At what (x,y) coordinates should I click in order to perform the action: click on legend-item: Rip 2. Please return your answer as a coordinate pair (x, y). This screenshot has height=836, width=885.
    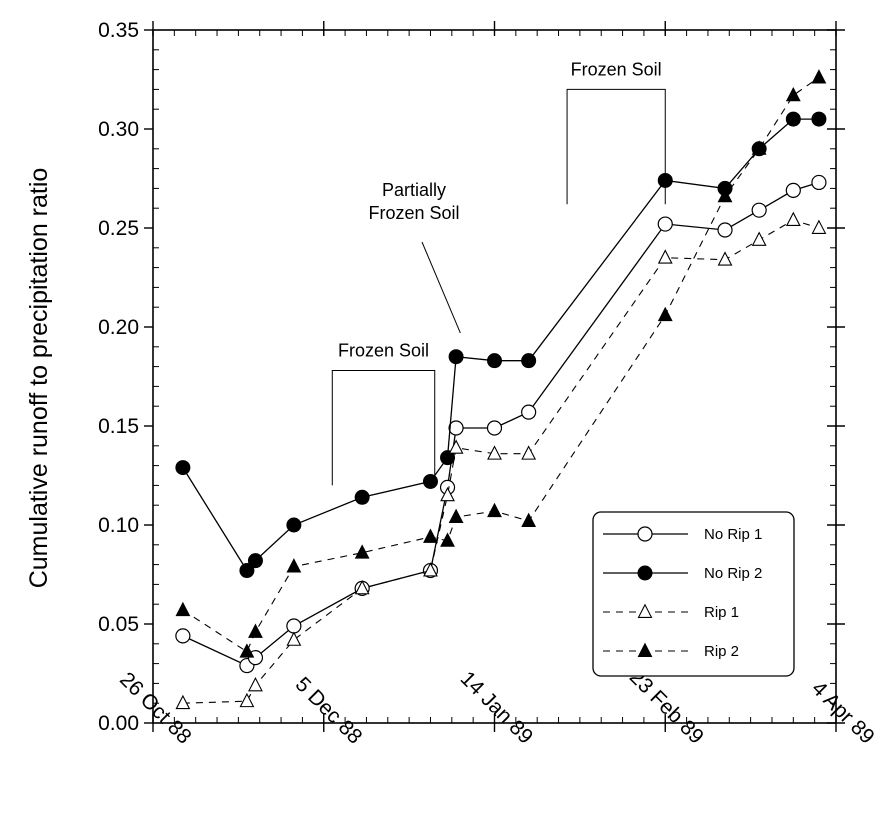
    Looking at the image, I should click on (671, 651).